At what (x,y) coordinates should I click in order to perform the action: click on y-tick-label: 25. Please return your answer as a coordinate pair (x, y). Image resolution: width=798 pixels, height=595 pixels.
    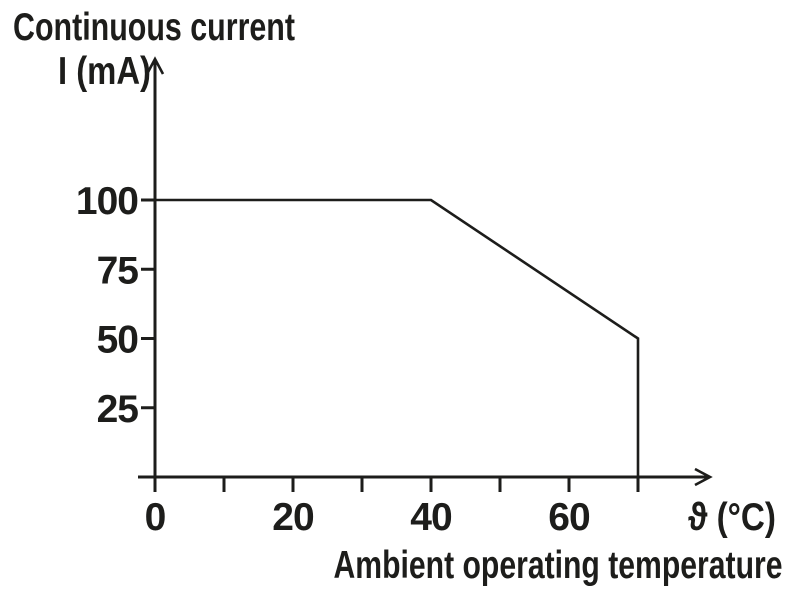
    Looking at the image, I should click on (118, 409).